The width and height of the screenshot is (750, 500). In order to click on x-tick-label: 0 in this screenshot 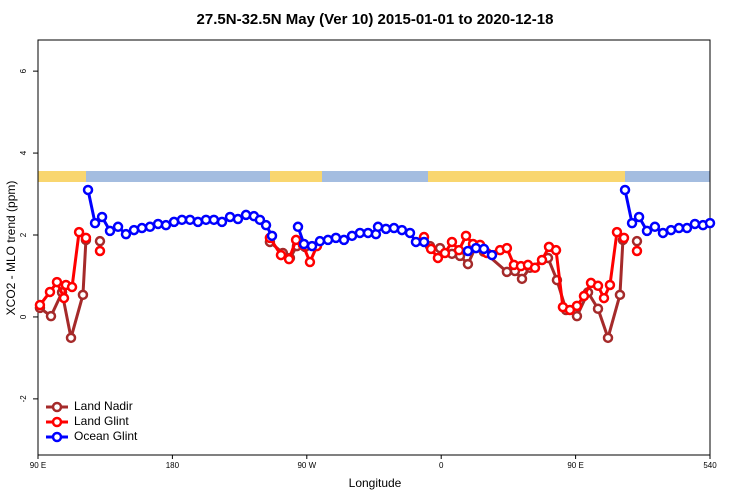, I will do `click(441, 465)`.